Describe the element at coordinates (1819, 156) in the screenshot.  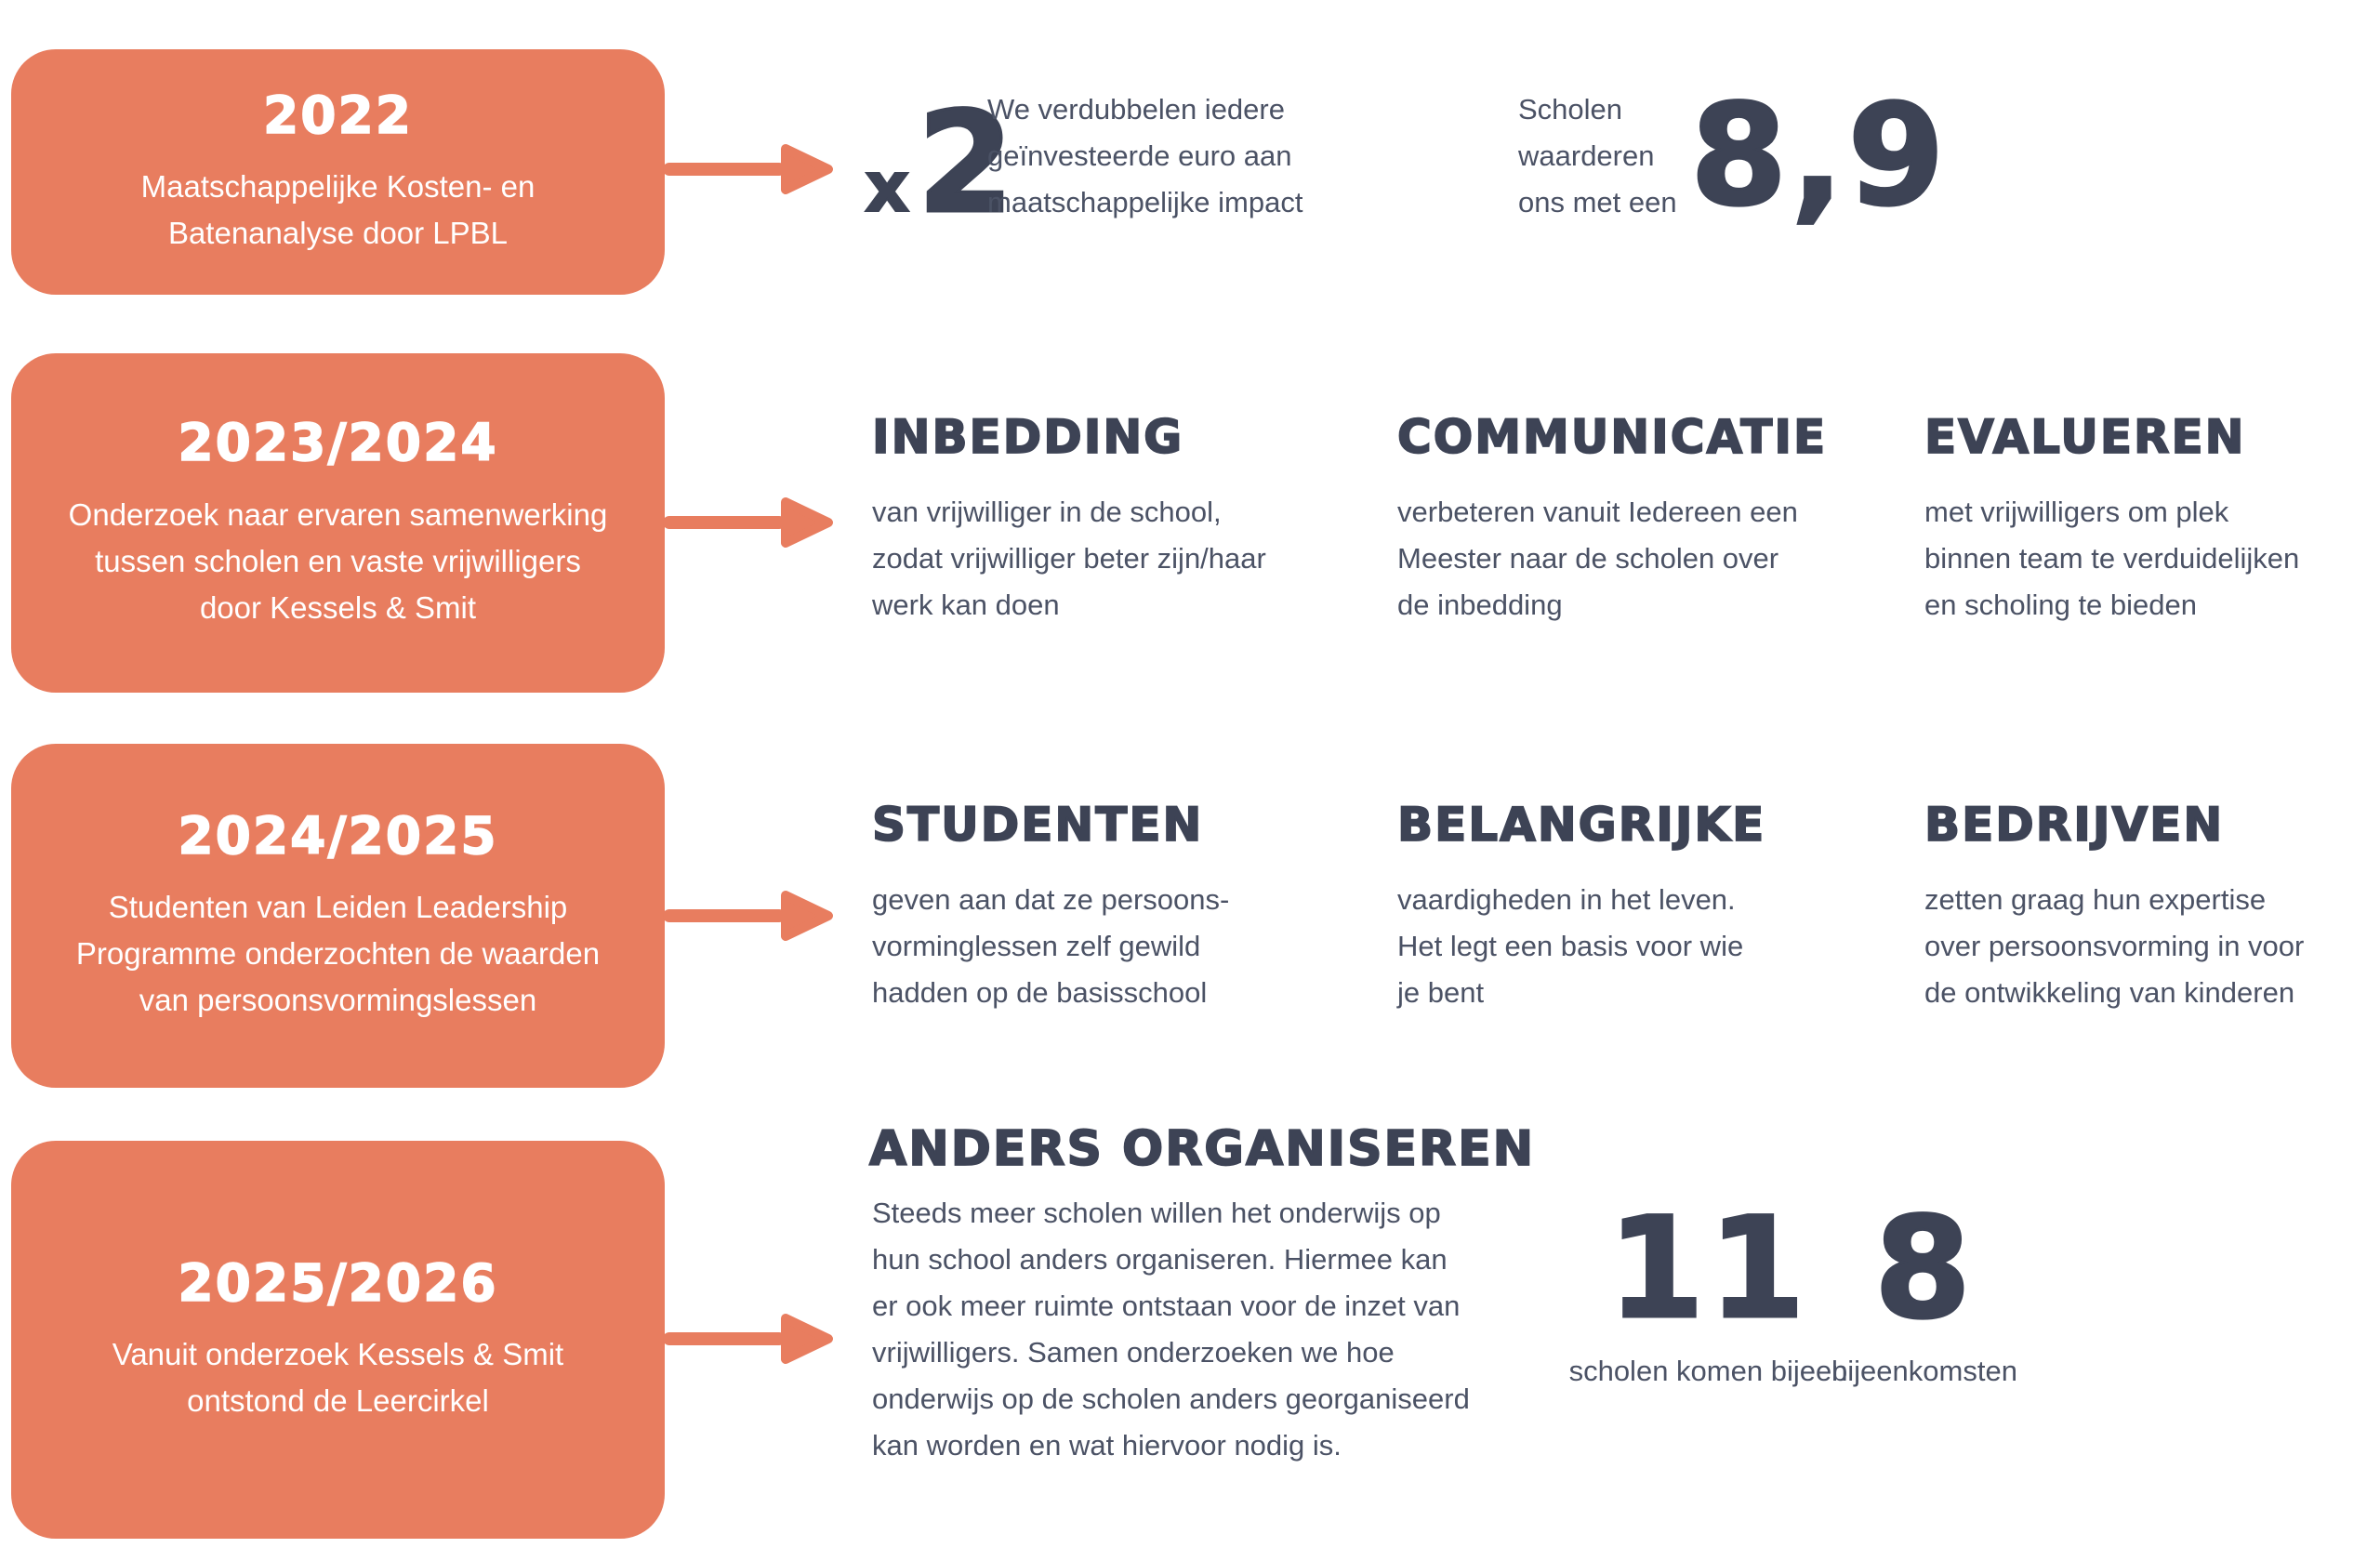
I see `rating-value: 8,9` at that location.